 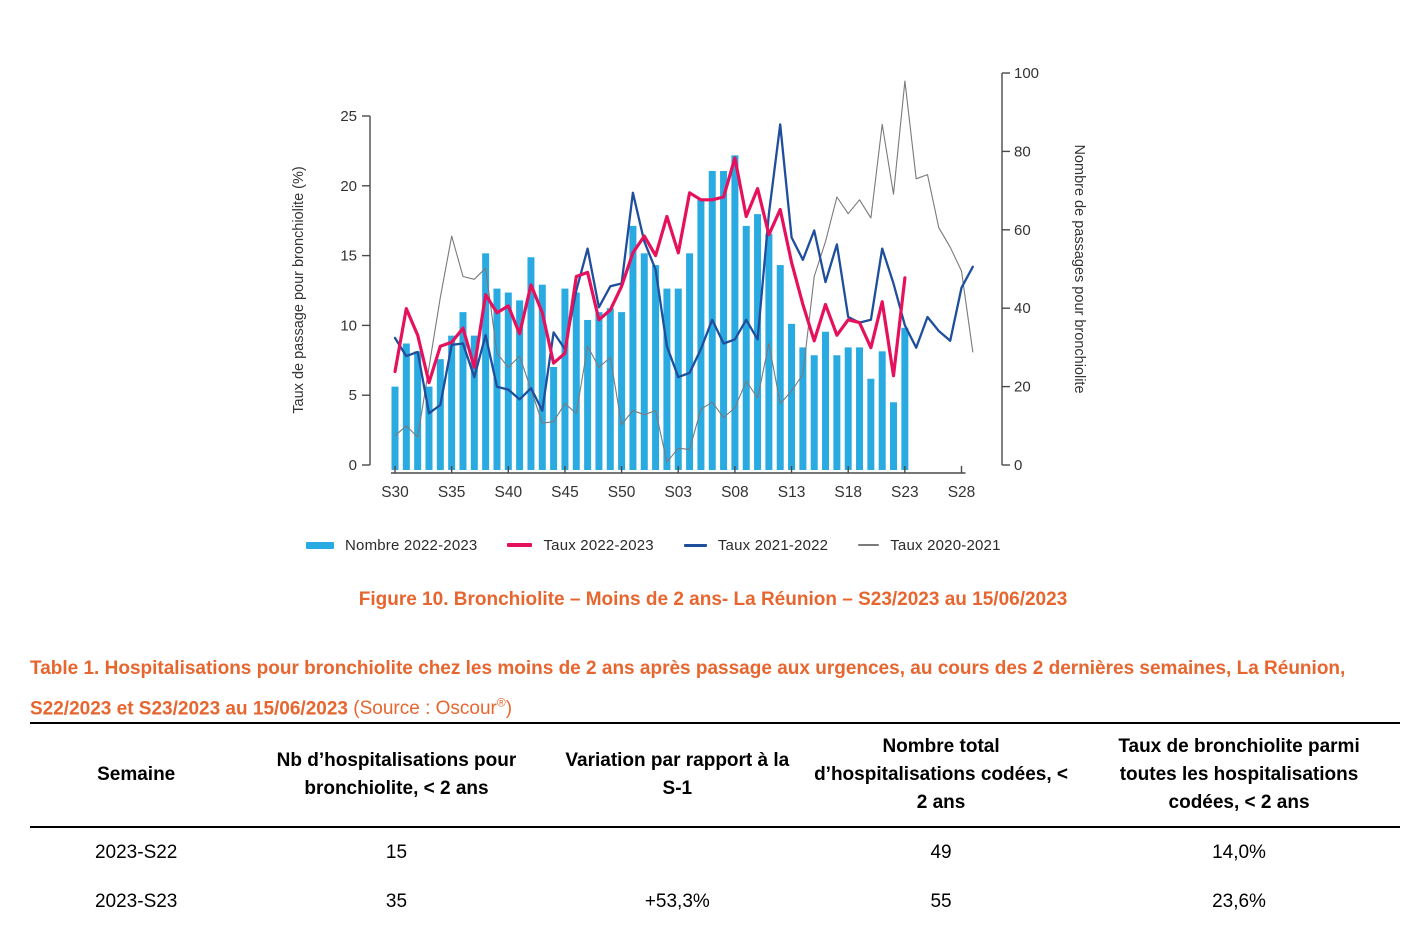 I want to click on legend-item-nombre-2022-2023: Nombre 2022-2023, so click(x=391, y=545).